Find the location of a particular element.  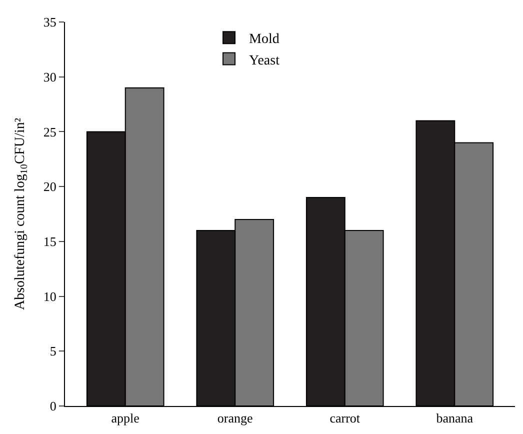

x-tick-label: apple is located at coordinates (125, 418).